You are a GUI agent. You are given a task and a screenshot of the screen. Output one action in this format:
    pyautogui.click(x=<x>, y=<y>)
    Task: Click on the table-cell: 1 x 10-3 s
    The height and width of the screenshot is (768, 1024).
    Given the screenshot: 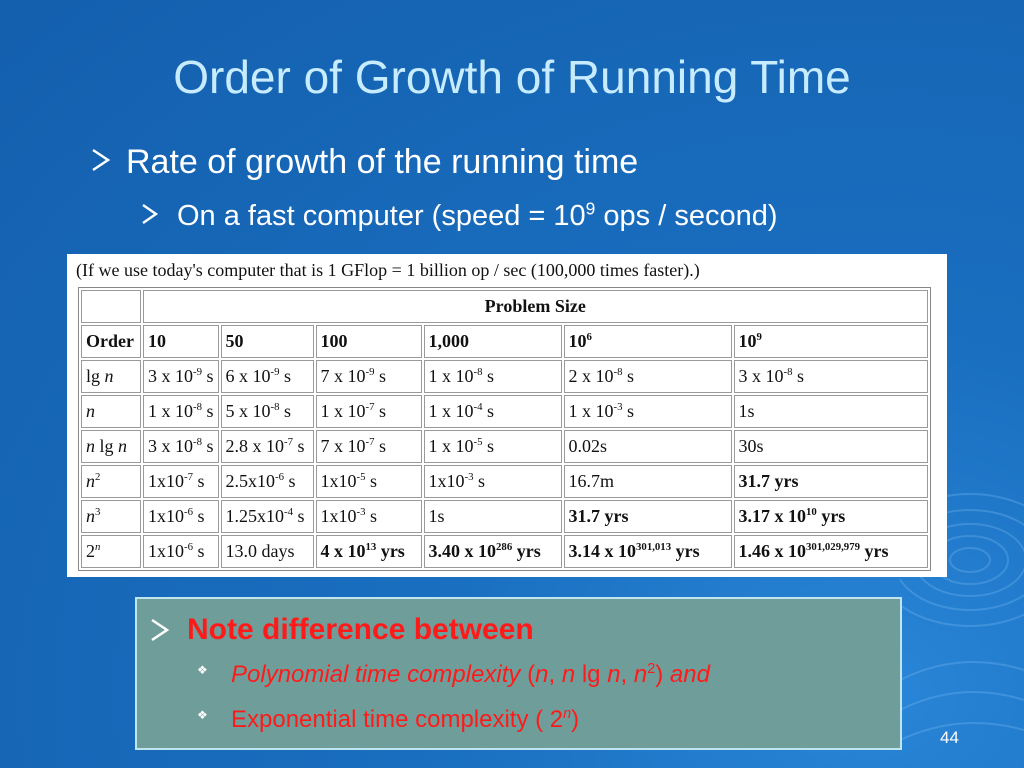 What is the action you would take?
    pyautogui.click(x=647, y=411)
    